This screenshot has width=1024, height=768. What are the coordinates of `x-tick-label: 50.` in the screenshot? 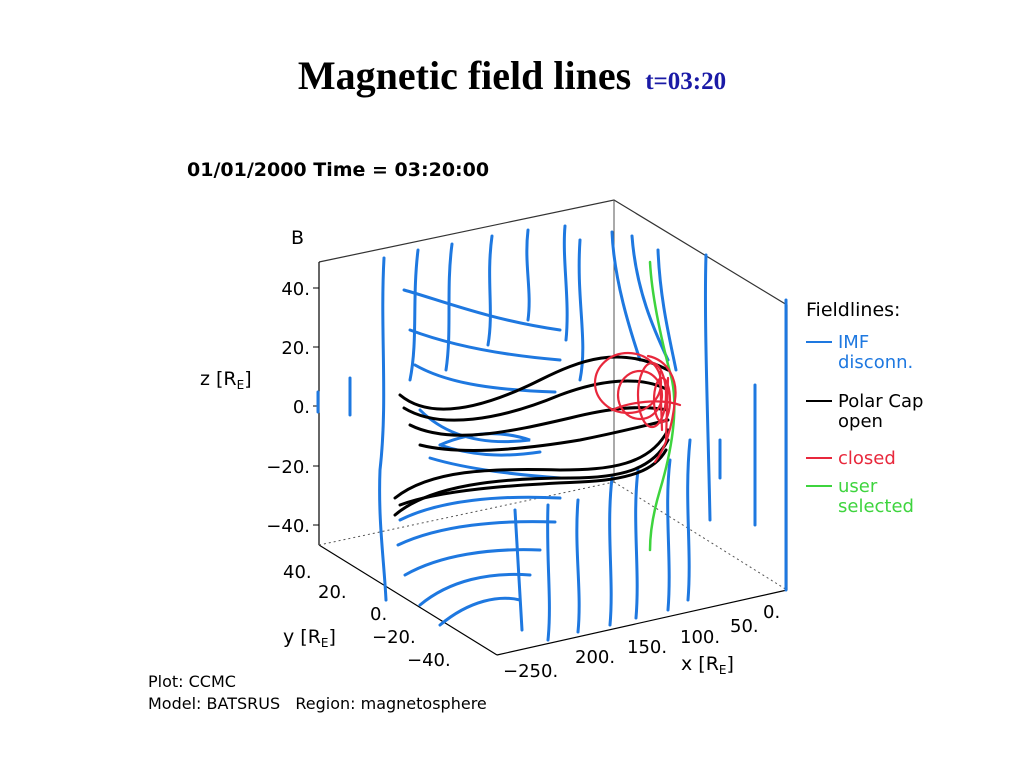 It's located at (744, 626).